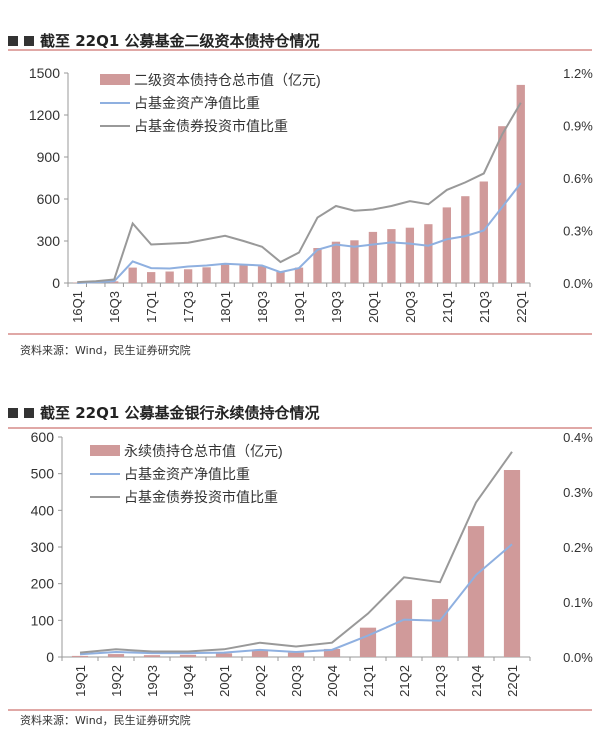  What do you see at coordinates (578, 73) in the screenshot?
I see `y2-tick-label: 1.2%` at bounding box center [578, 73].